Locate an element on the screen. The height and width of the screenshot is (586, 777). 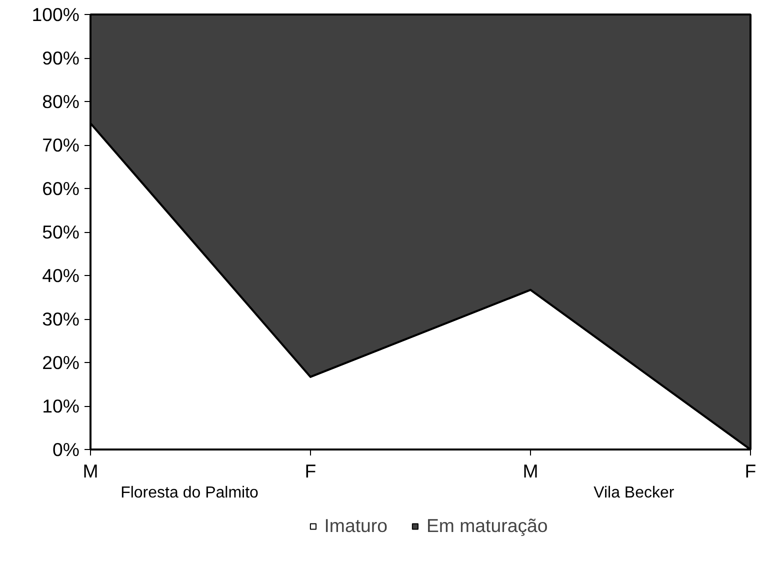
y-tick-label: 90% is located at coordinates (61, 58).